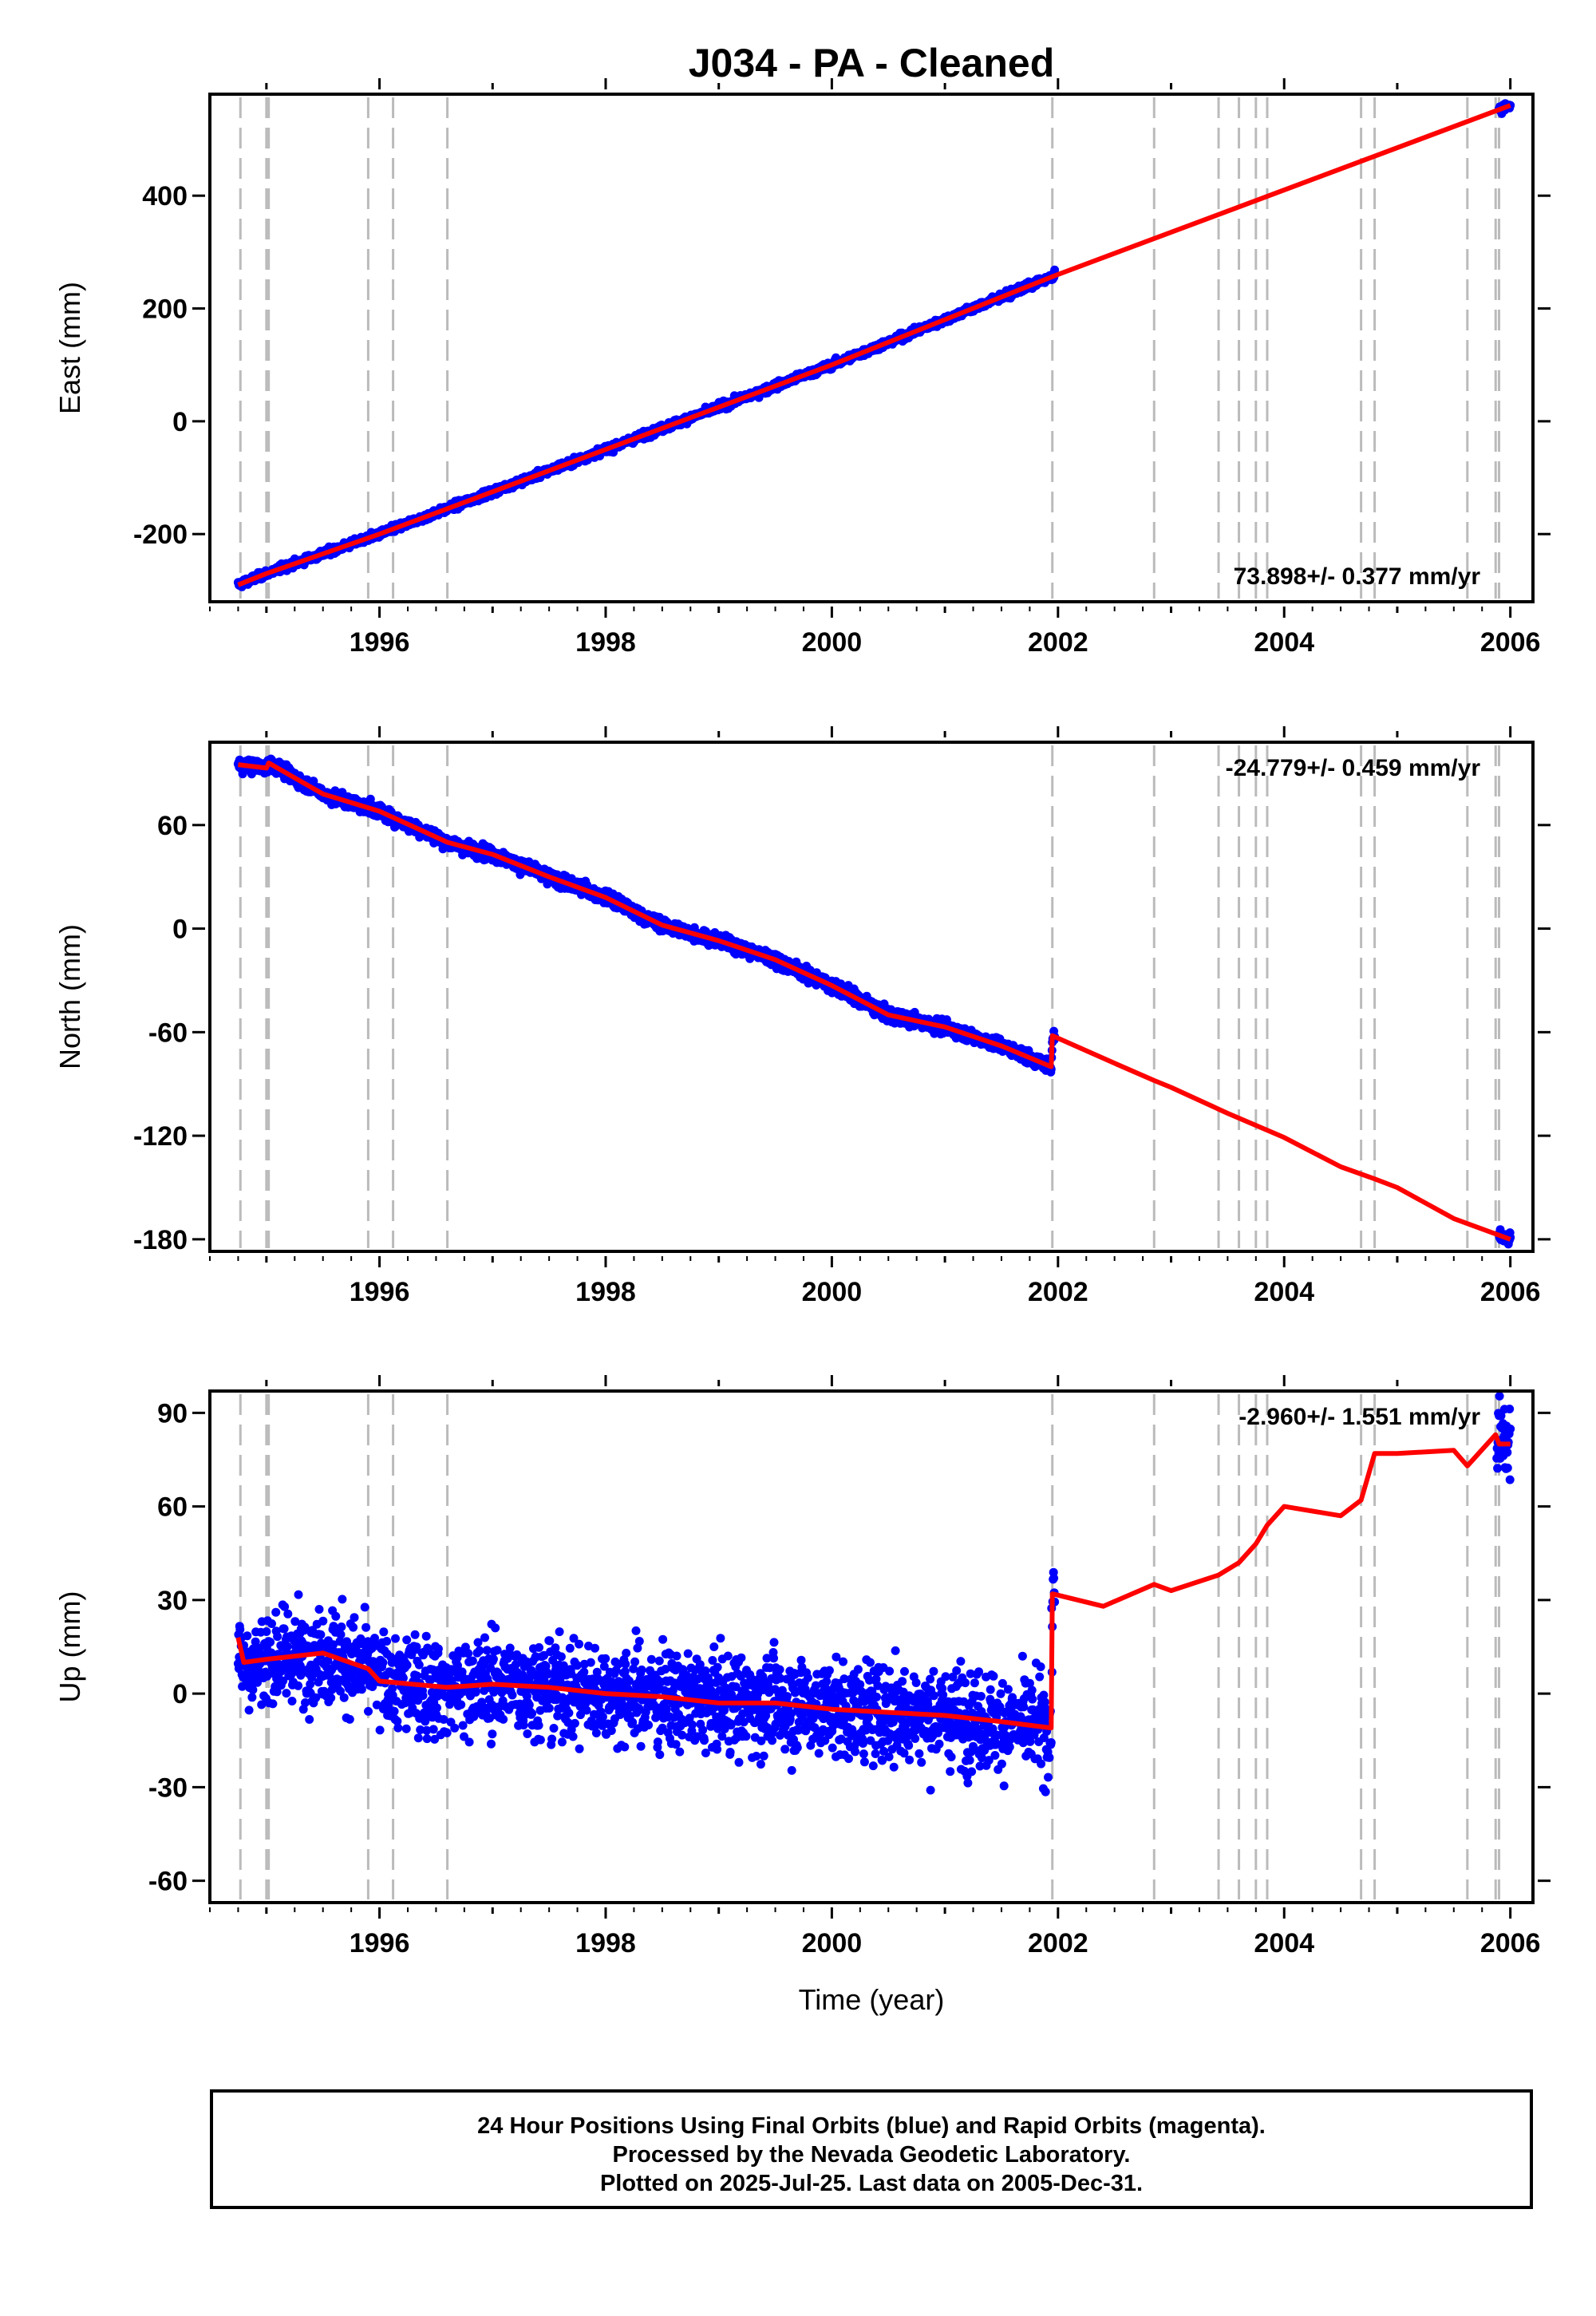 This screenshot has height=2316, width=1596. What do you see at coordinates (872, 63) in the screenshot?
I see `chart-title: J034 - PA - Cleaned` at bounding box center [872, 63].